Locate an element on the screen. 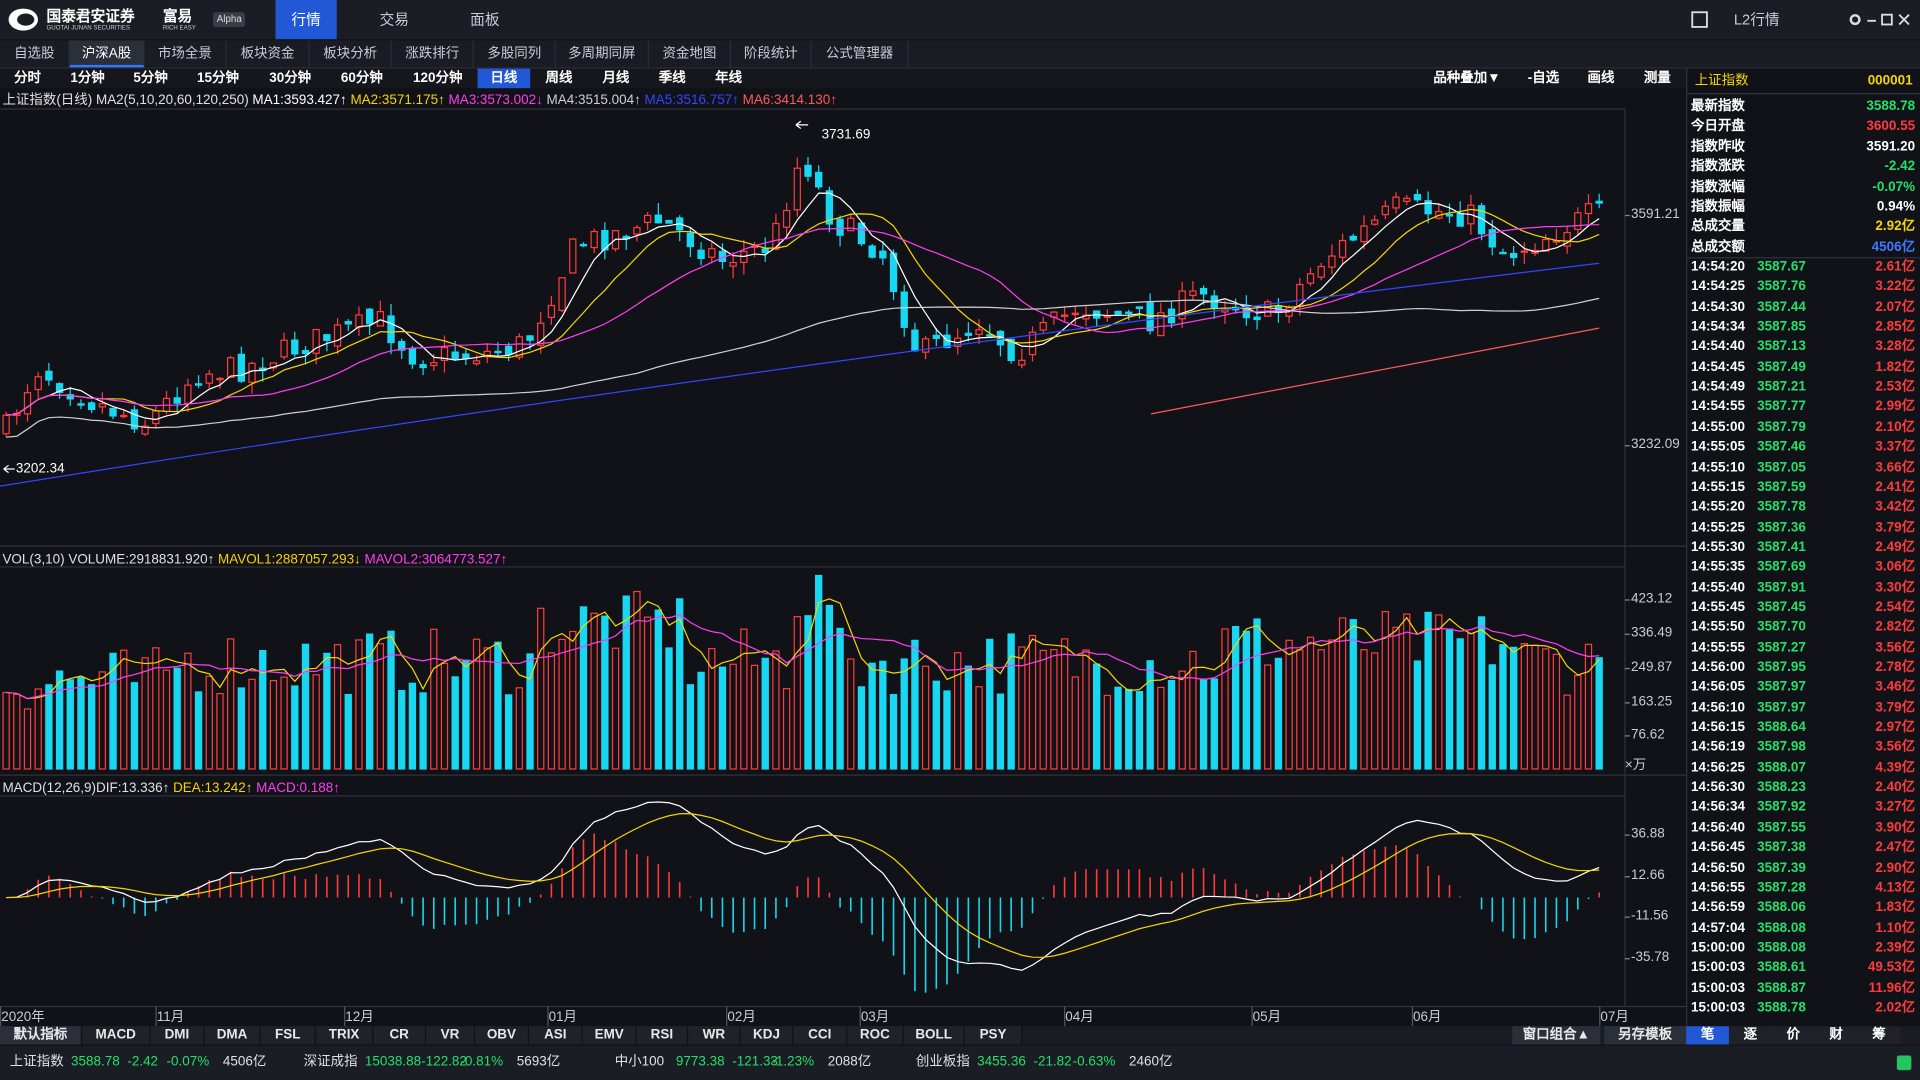  indicator-tab: EMV is located at coordinates (609, 1035).